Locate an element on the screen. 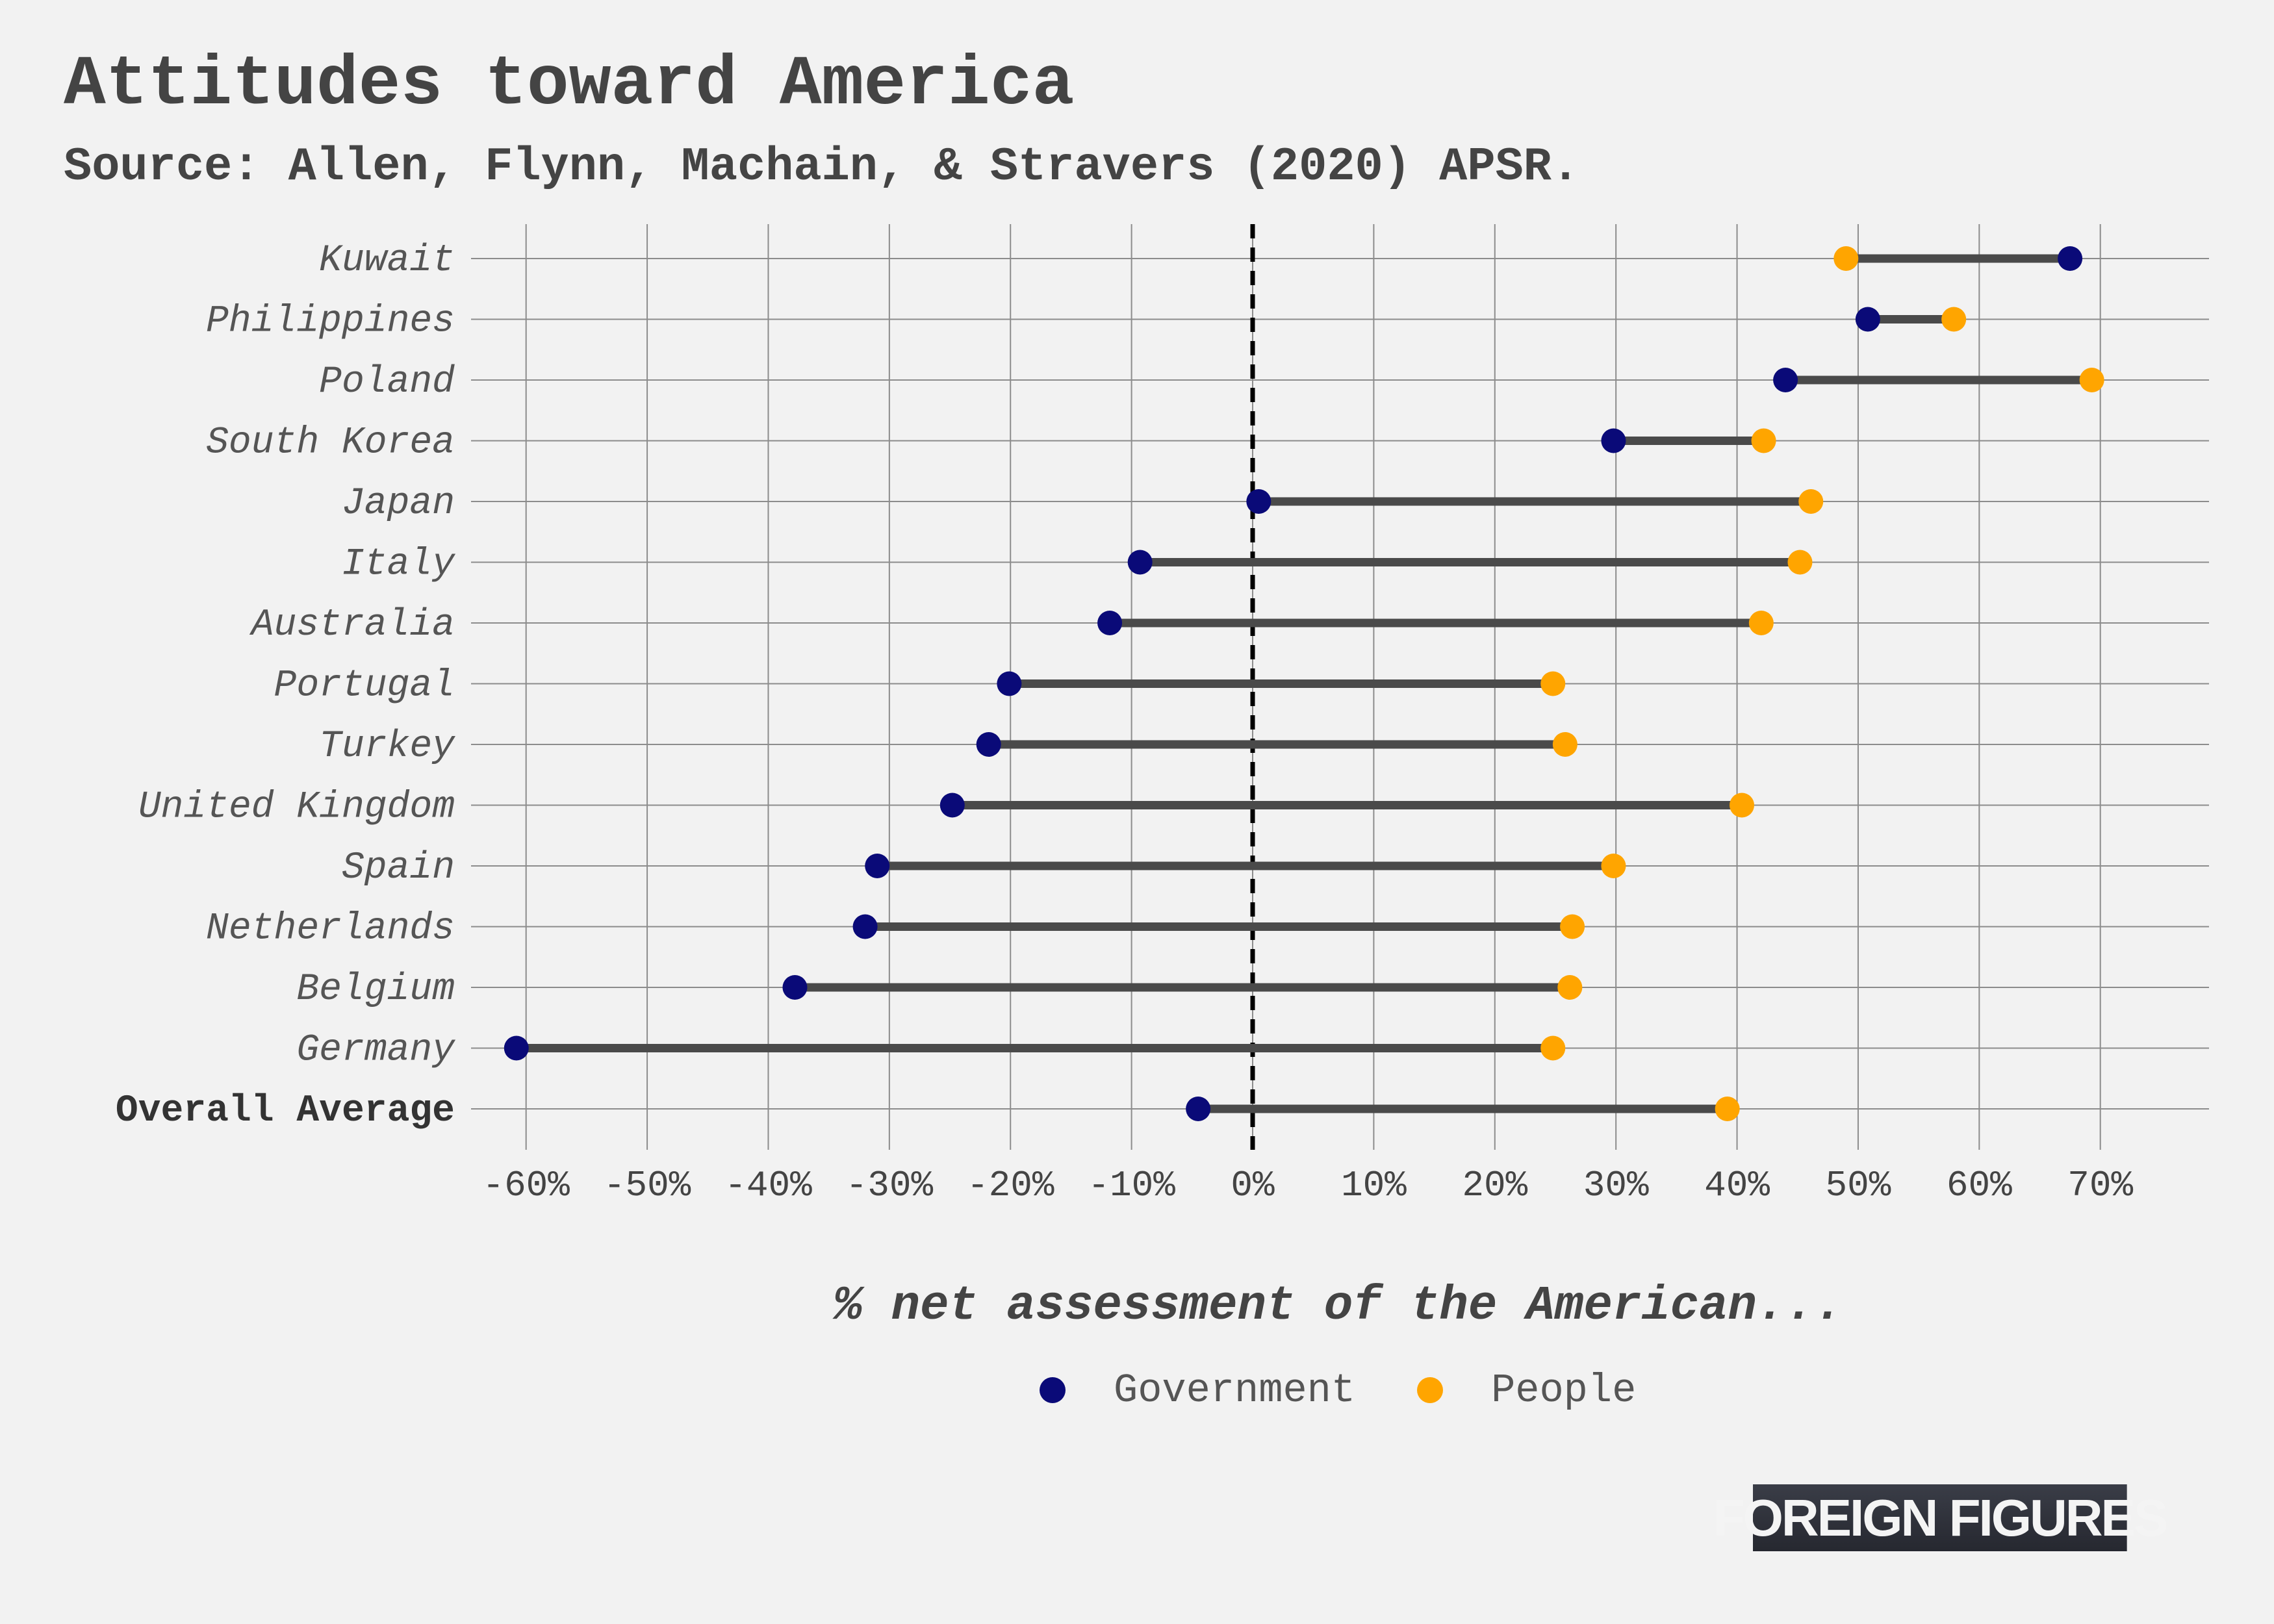  category-label: Netherlands is located at coordinates (330, 929).